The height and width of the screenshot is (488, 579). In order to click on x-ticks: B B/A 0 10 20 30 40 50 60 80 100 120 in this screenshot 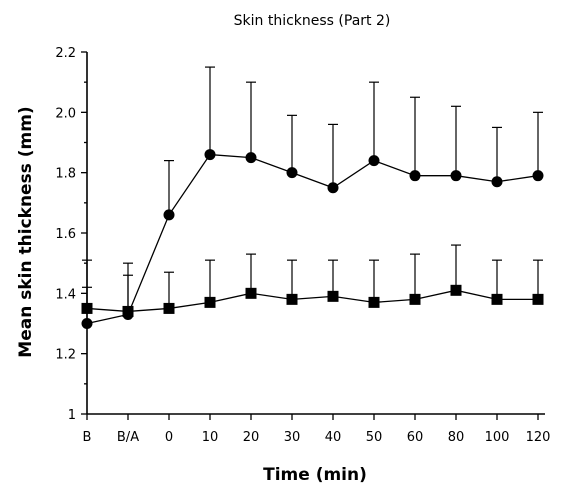, I will do `click(317, 429)`.